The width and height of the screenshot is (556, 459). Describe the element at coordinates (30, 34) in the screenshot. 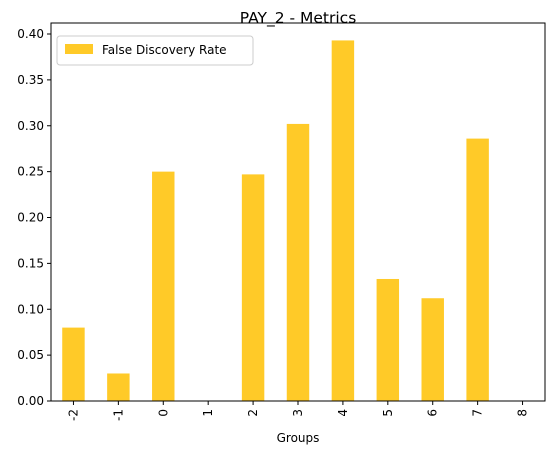

I see `y-tick-label: 0.40` at that location.